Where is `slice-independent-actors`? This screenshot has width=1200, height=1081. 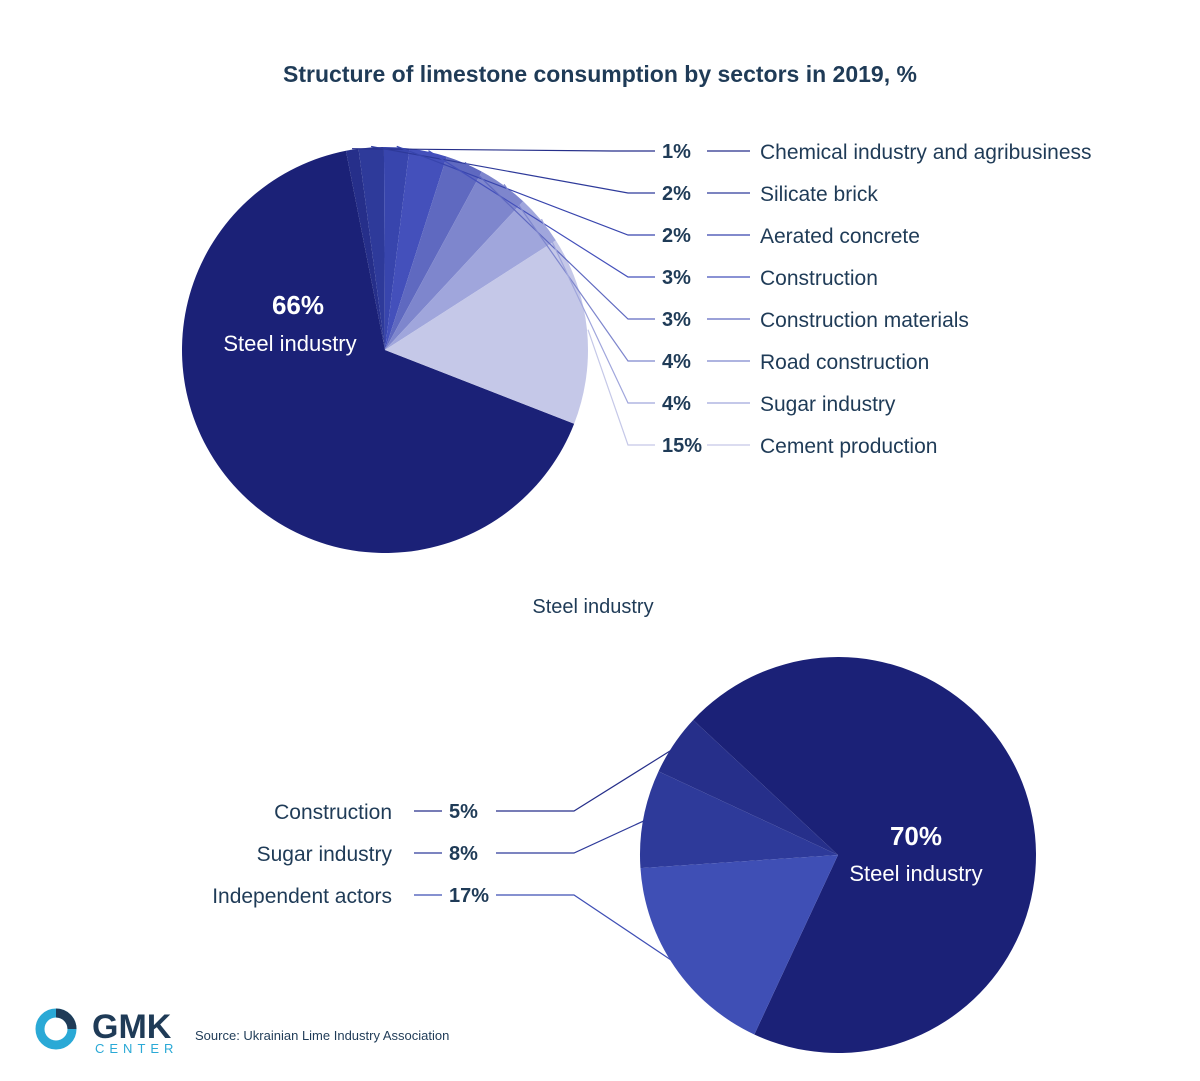 slice-independent-actors is located at coordinates (739, 945).